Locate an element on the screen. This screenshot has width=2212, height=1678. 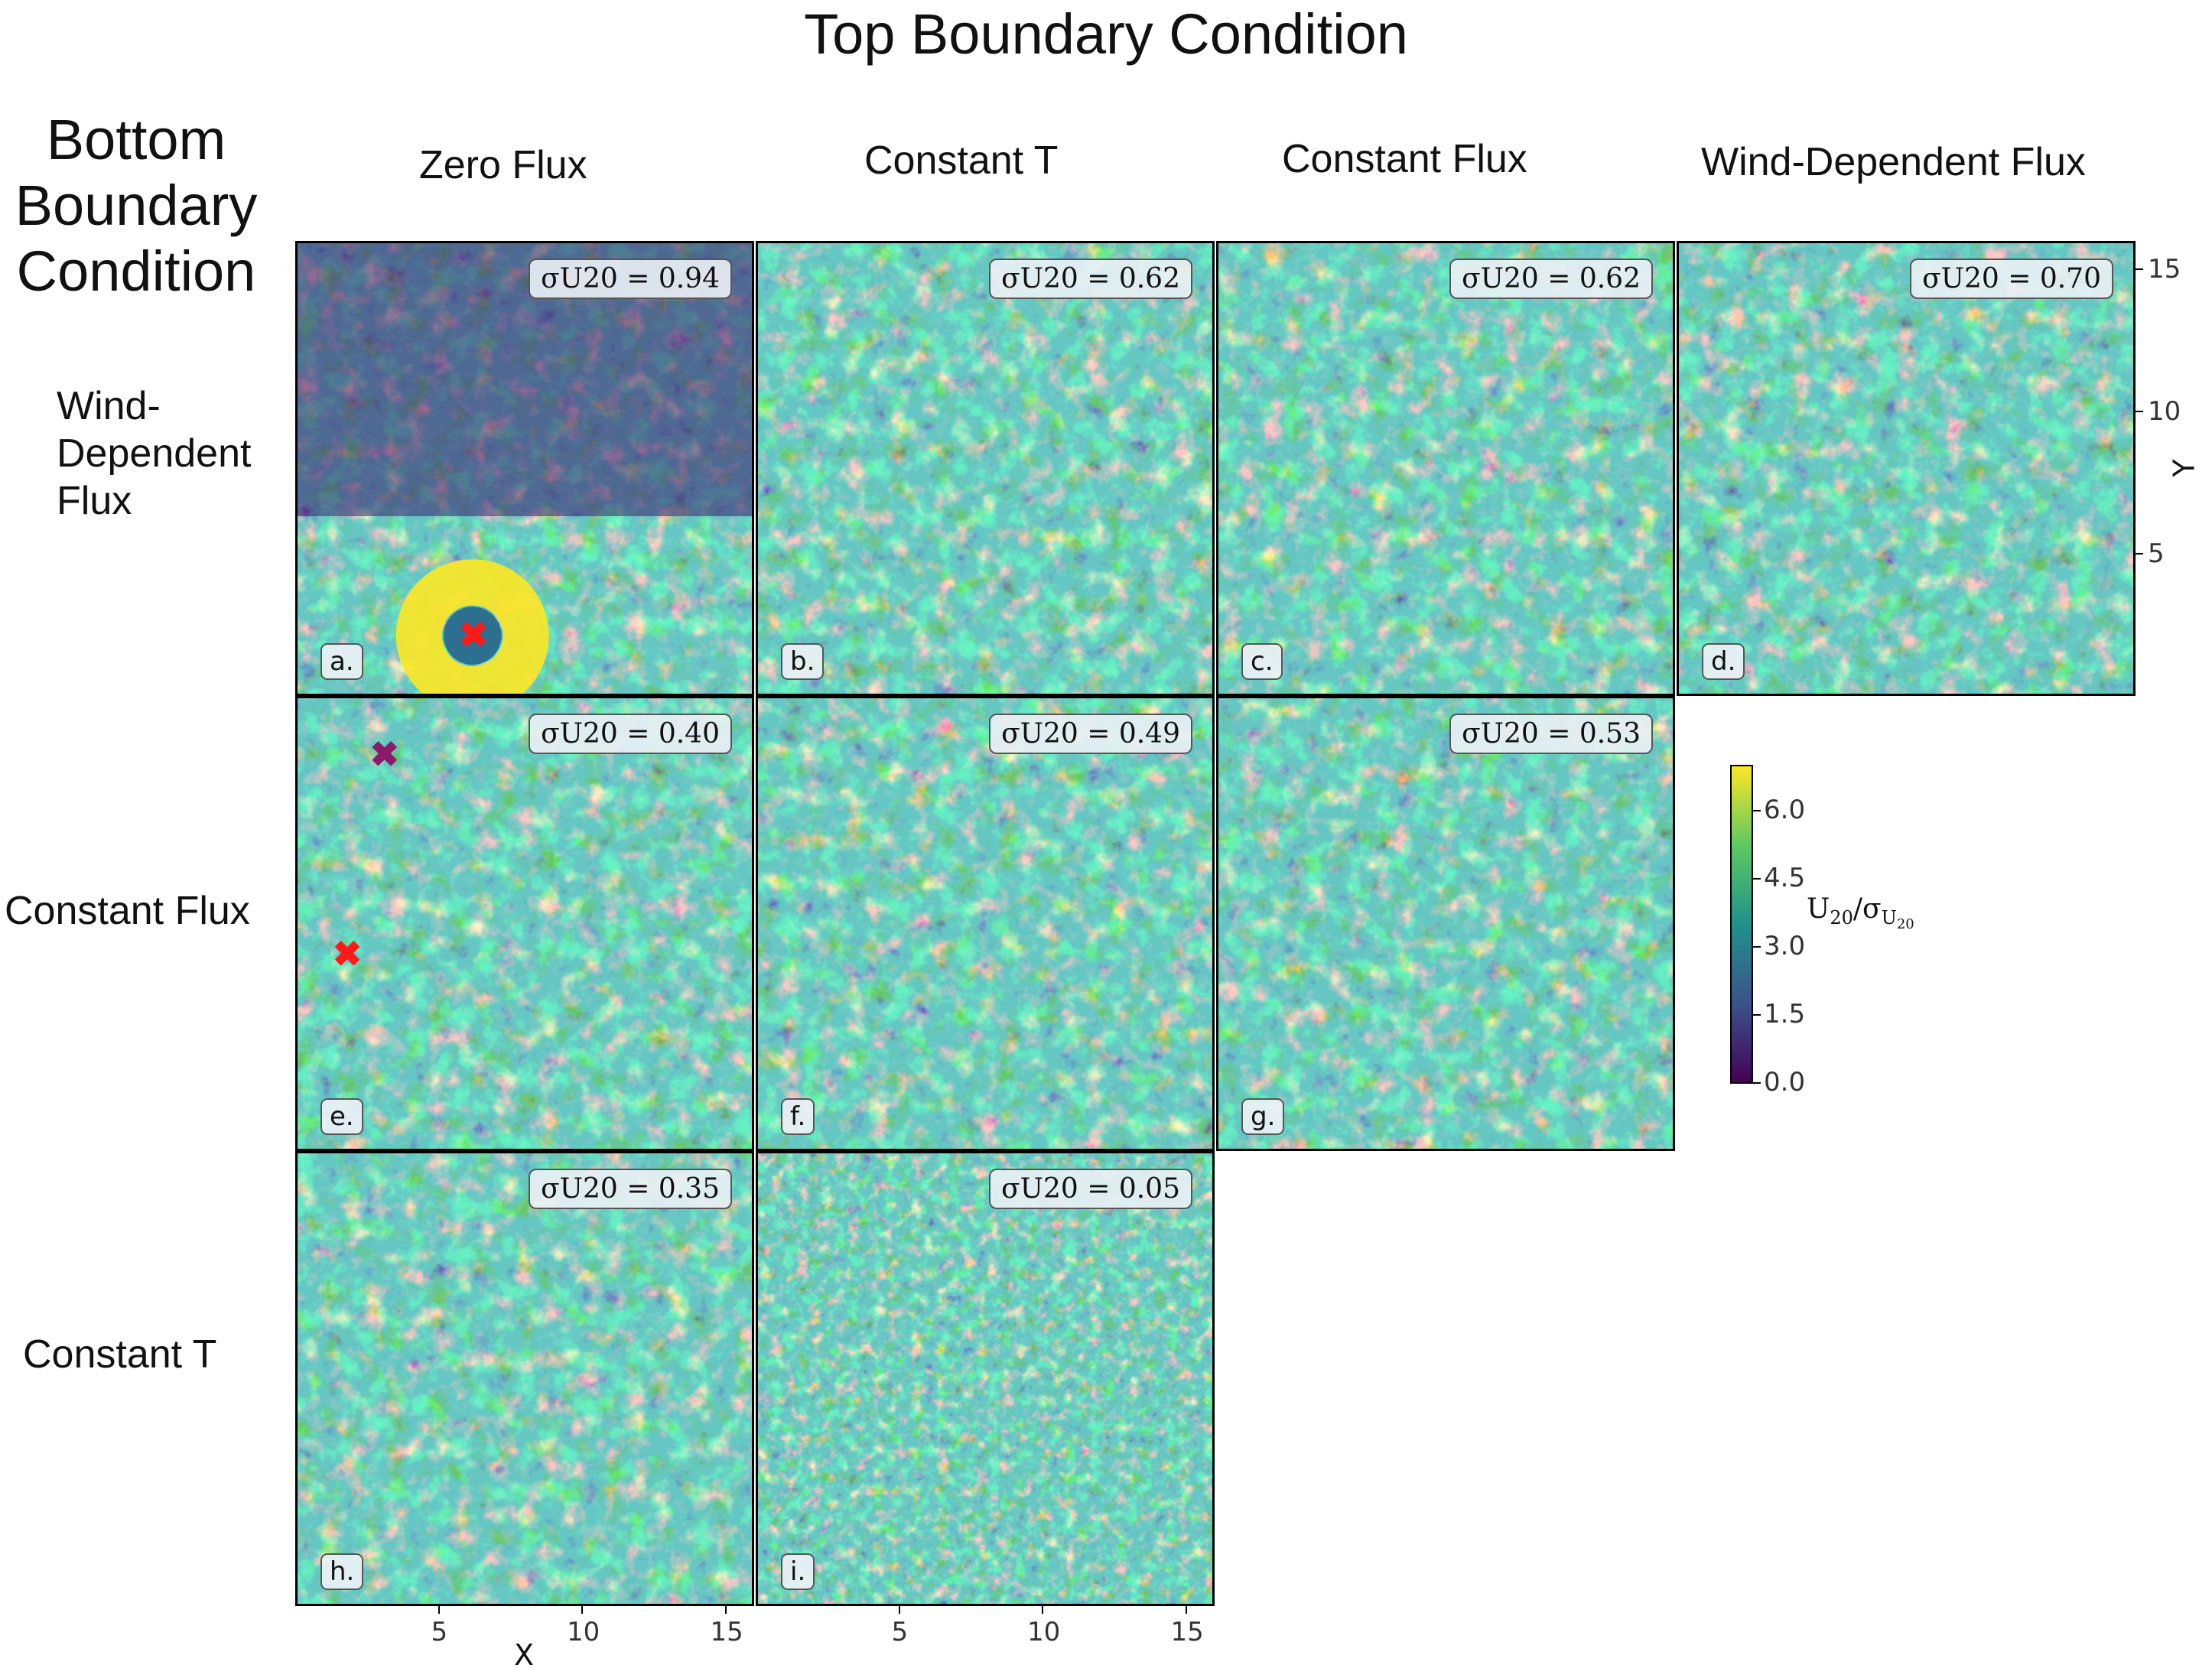
row-title-line: Wind- is located at coordinates (109, 406).